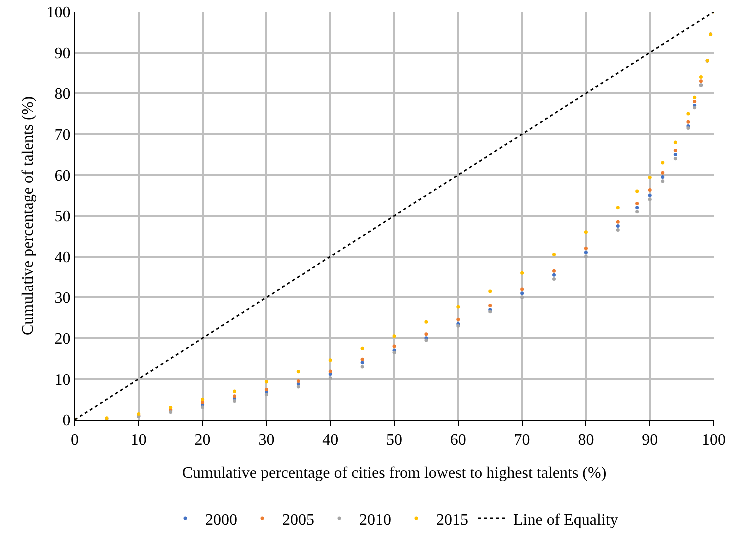  What do you see at coordinates (330, 441) in the screenshot?
I see `x-tick-label: 40` at bounding box center [330, 441].